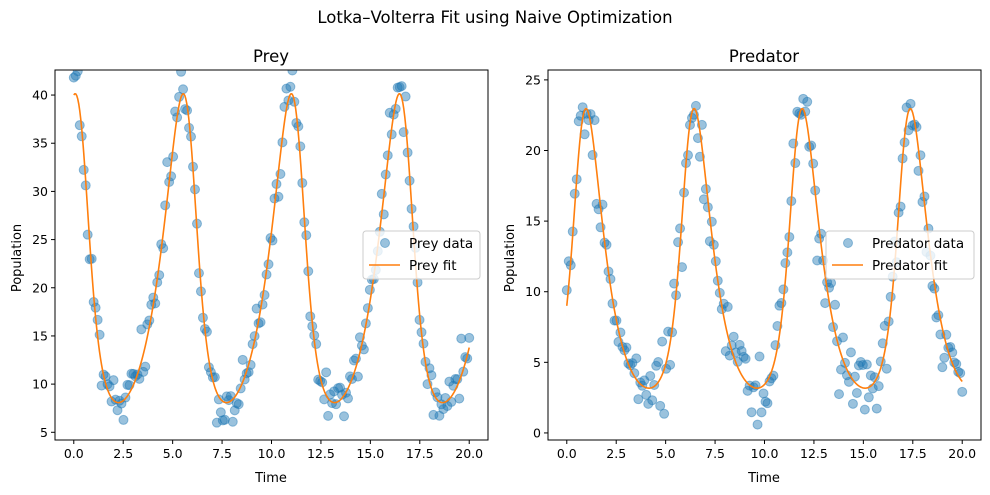 The image size is (990, 495). I want to click on predator-panel-title: Predator, so click(764, 56).